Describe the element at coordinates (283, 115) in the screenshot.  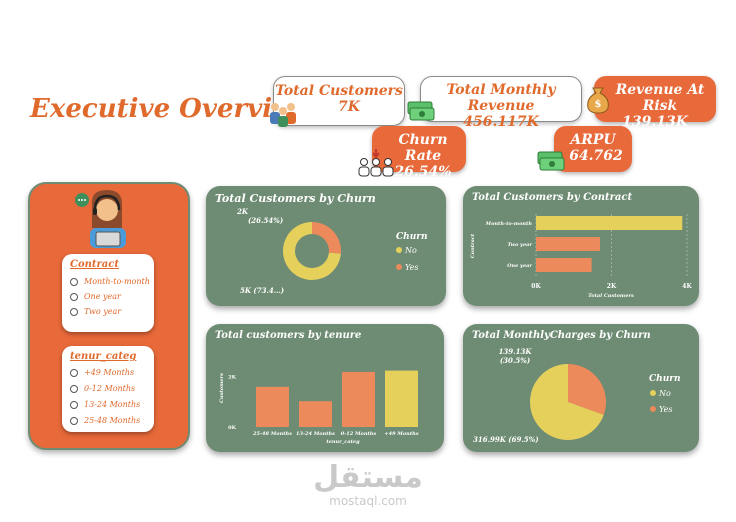
I see `people-icon` at that location.